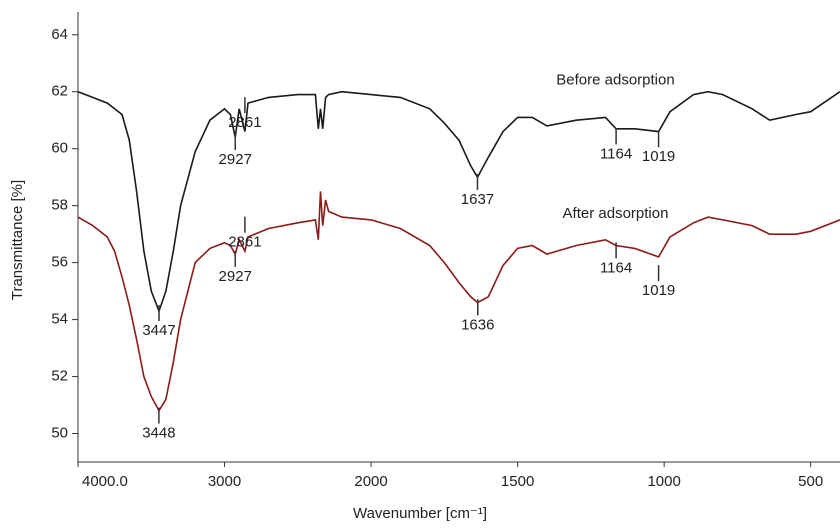  Describe the element at coordinates (105, 481) in the screenshot. I see `x-tick-label: 4000.0` at that location.